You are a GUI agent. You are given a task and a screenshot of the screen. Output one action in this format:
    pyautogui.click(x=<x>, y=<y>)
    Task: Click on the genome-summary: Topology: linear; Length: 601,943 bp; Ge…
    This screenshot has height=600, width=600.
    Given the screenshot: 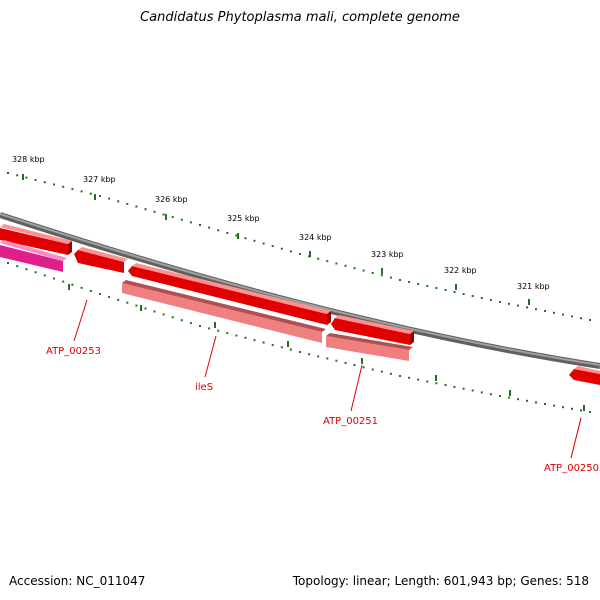 What is the action you would take?
    pyautogui.click(x=440, y=581)
    